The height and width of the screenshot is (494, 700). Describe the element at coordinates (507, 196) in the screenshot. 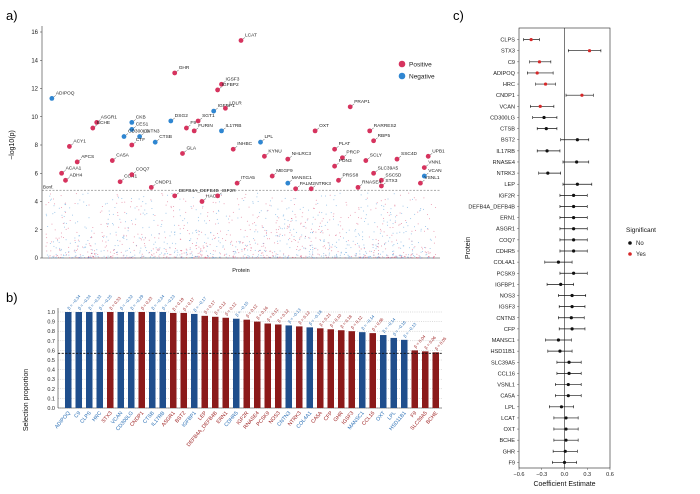

I see `protein-label: IGF2R` at that location.